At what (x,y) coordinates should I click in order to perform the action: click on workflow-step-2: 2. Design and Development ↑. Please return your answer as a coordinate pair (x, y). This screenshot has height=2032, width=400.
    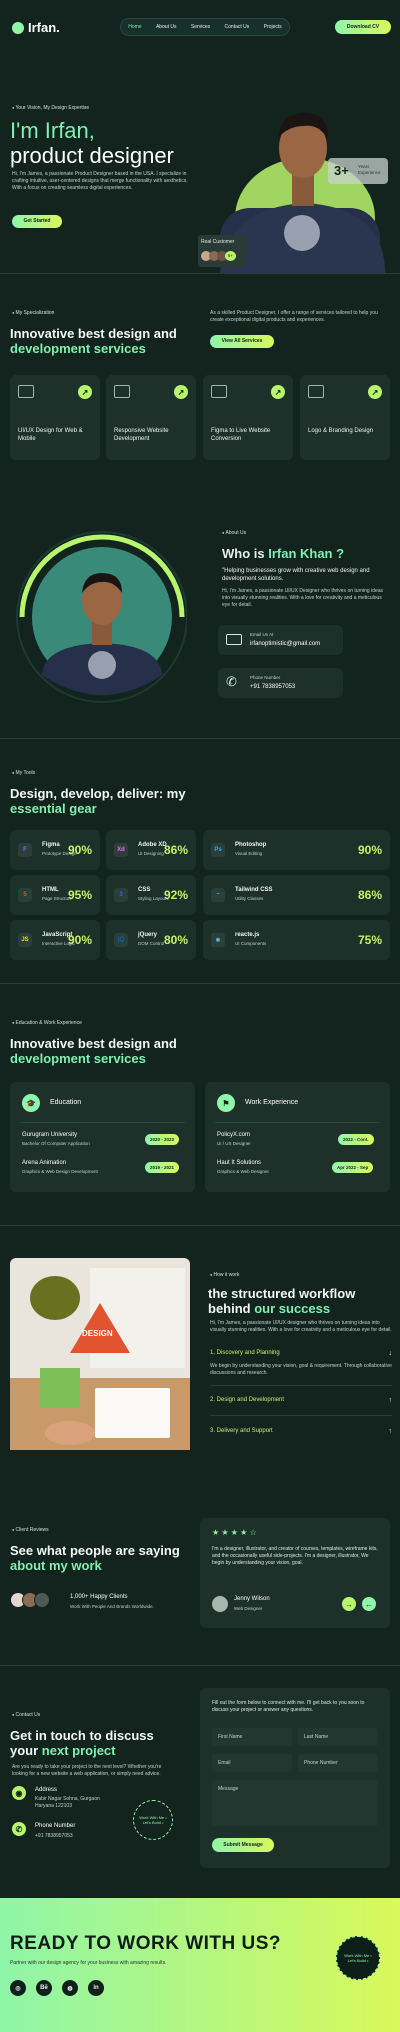
    Looking at the image, I should click on (301, 1400).